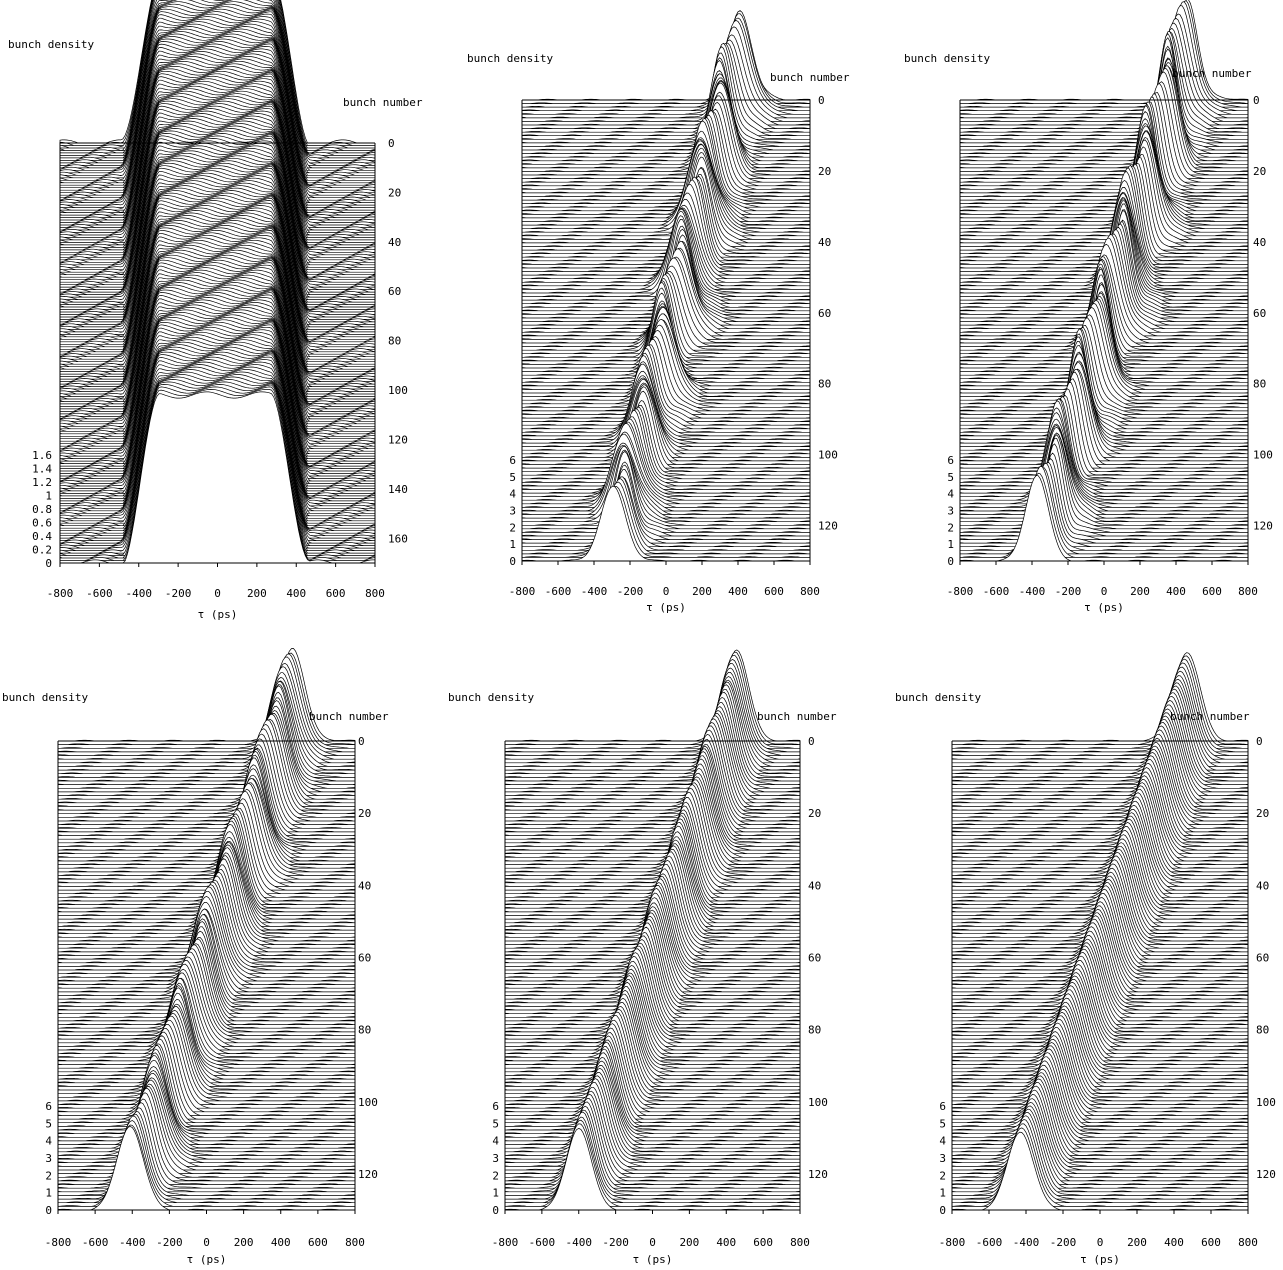 The width and height of the screenshot is (1283, 1270). I want to click on density-tick-label: 1.2, so click(42, 482).